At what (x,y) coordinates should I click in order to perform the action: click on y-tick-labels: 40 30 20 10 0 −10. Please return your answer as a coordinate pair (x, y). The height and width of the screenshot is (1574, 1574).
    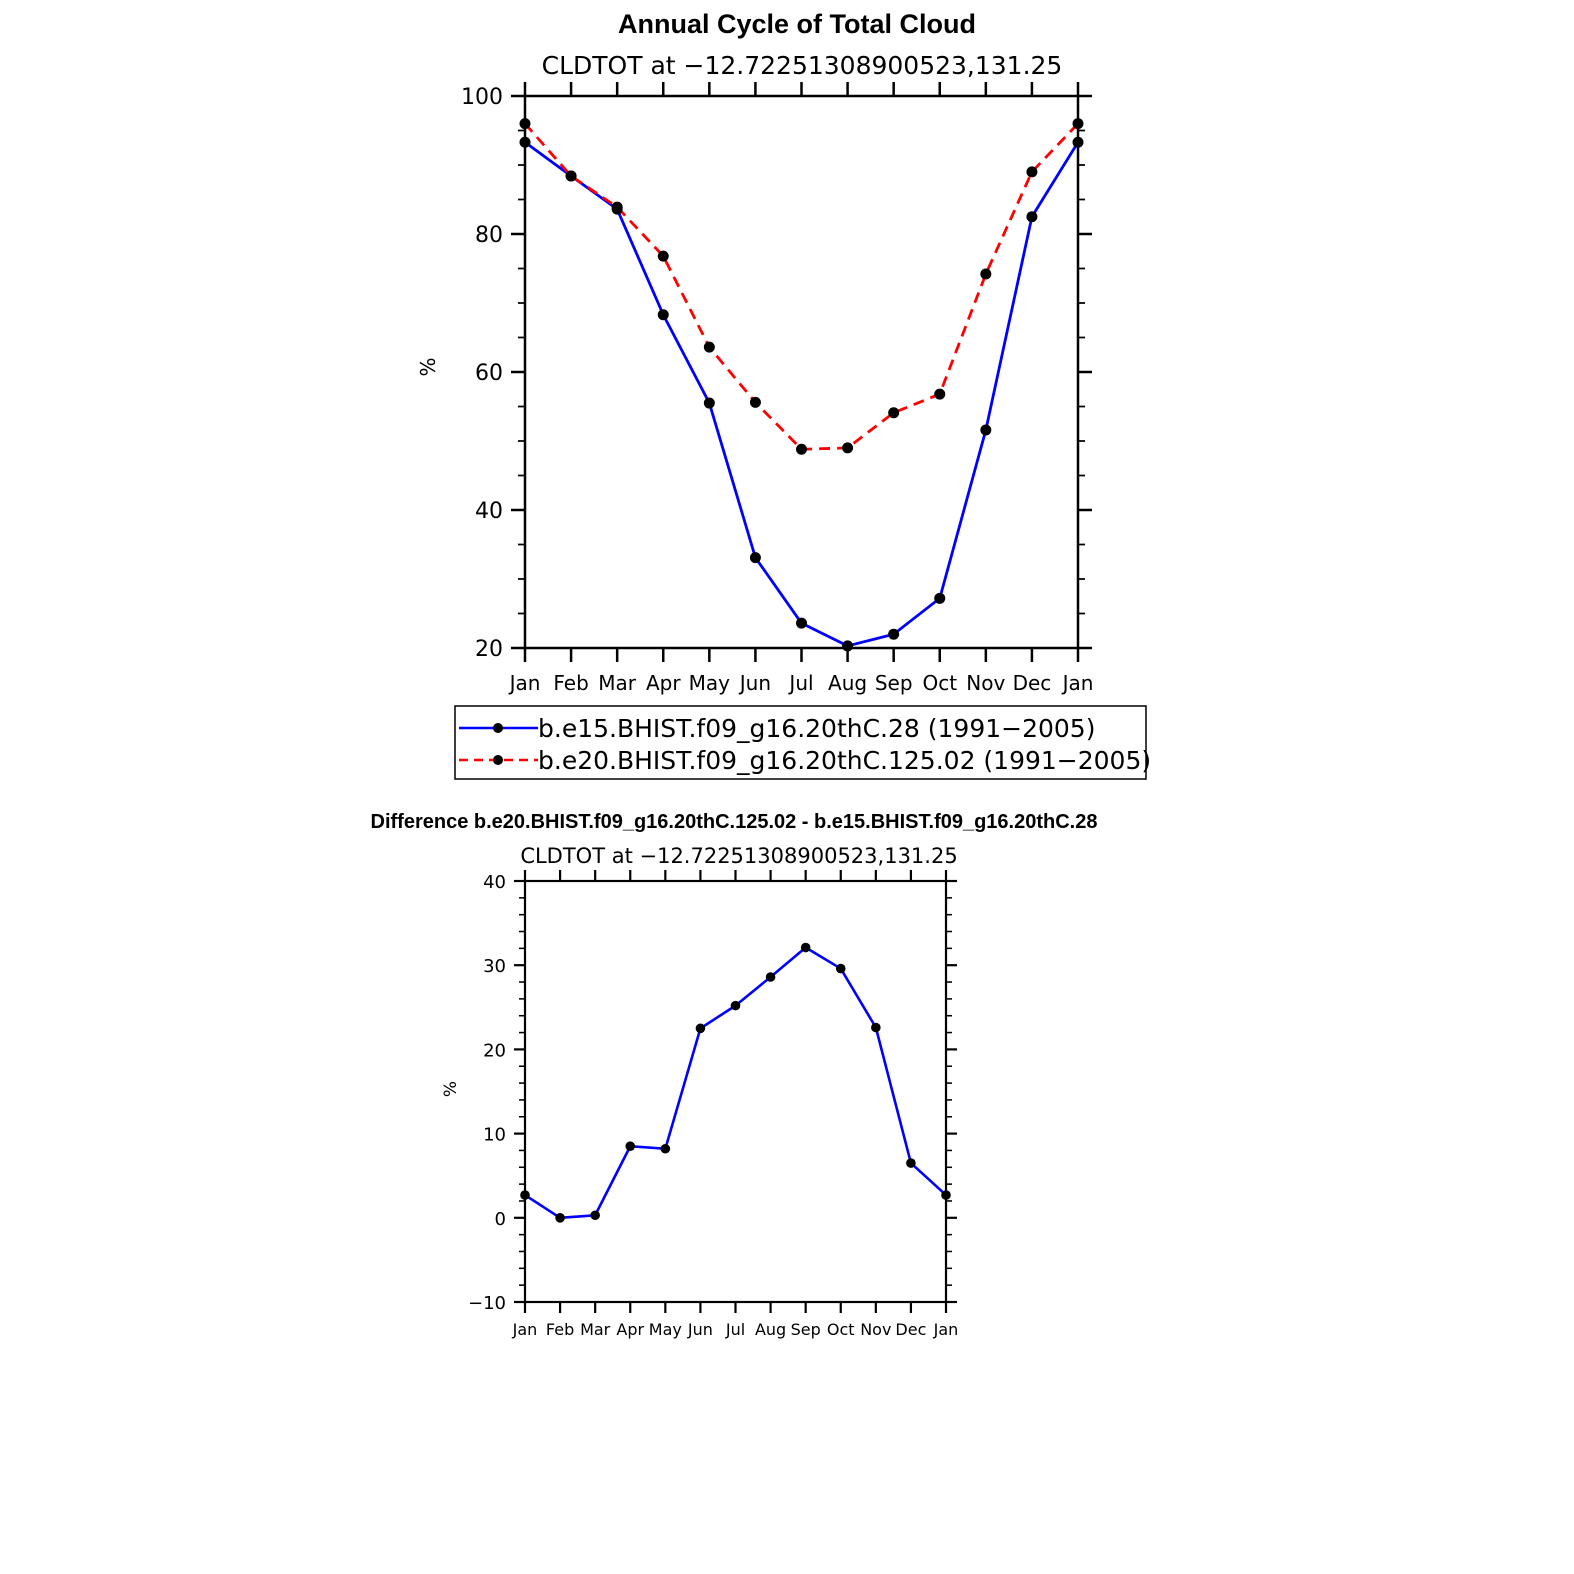
    Looking at the image, I should click on (487, 1093).